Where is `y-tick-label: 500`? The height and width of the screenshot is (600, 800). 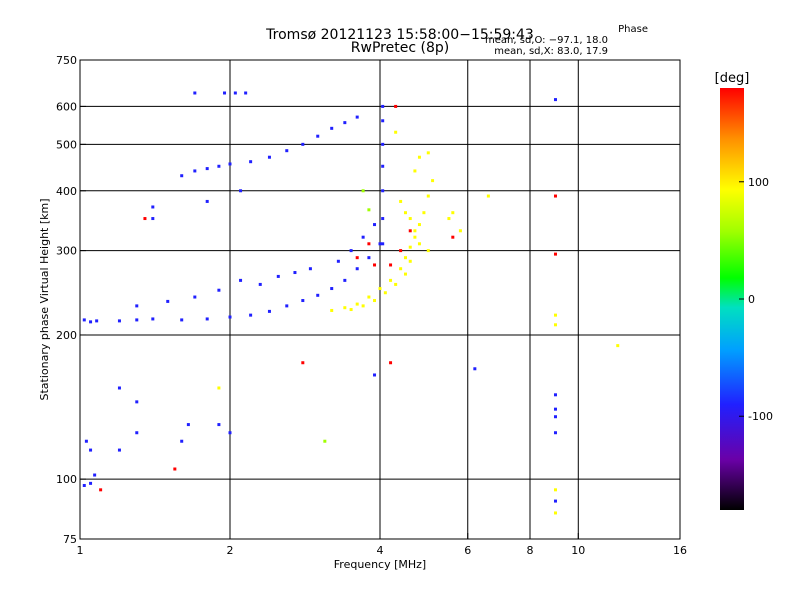
y-tick-label: 500 is located at coordinates (66, 144).